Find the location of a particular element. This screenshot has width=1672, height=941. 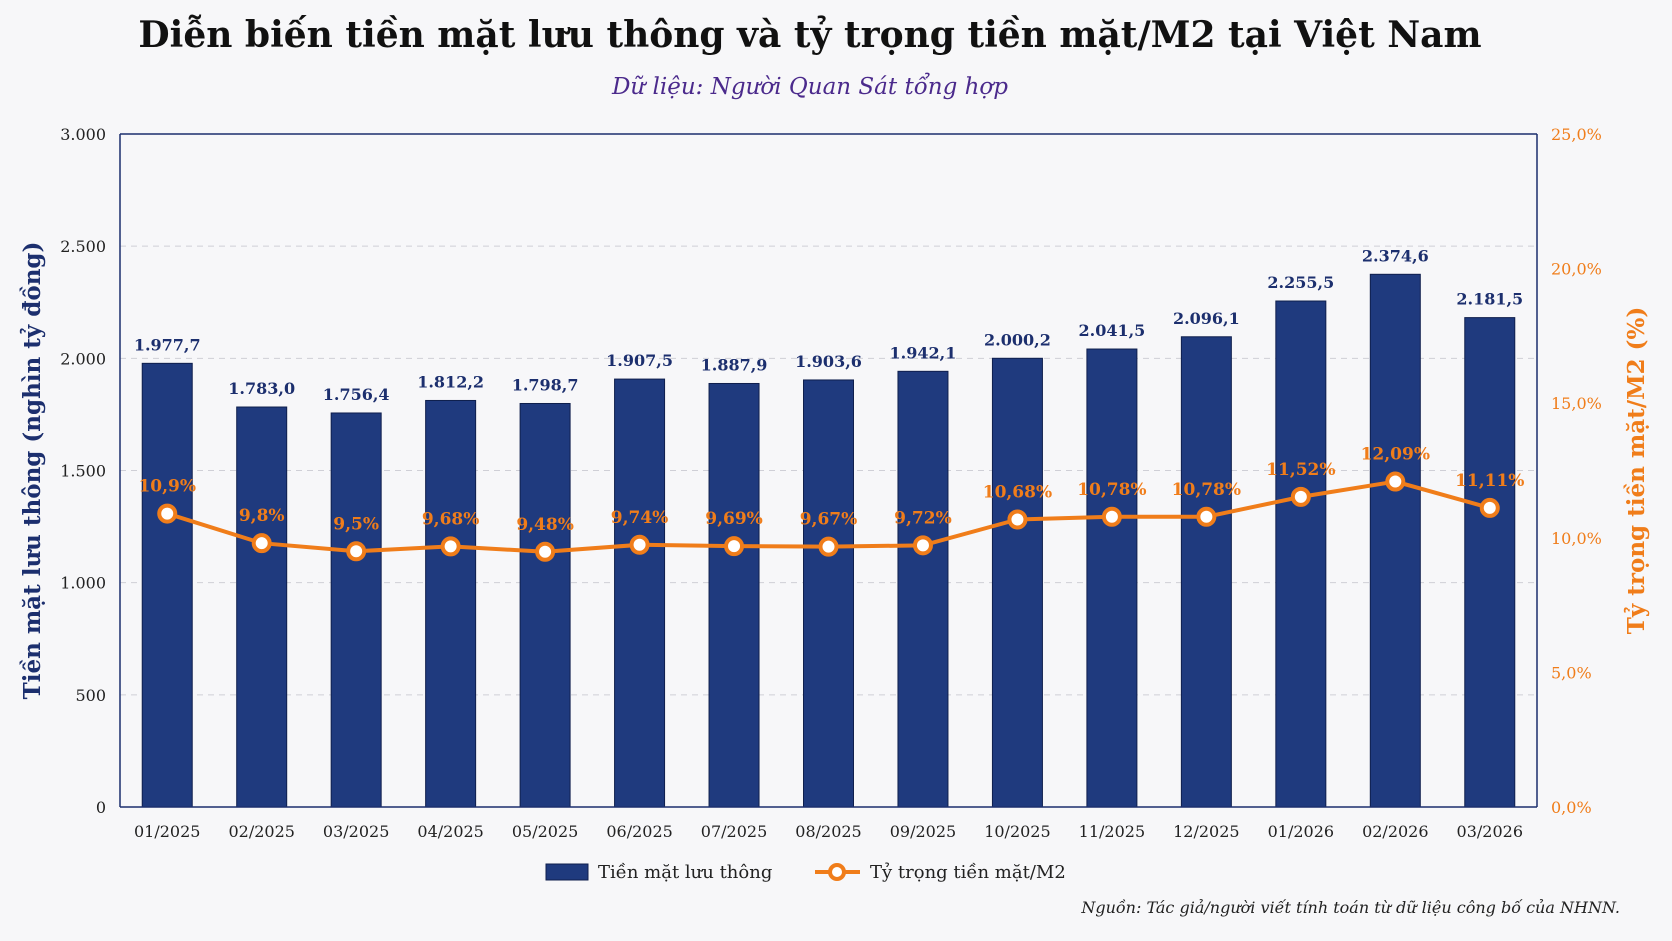

y-tick-label: 1.500 is located at coordinates (83, 471).